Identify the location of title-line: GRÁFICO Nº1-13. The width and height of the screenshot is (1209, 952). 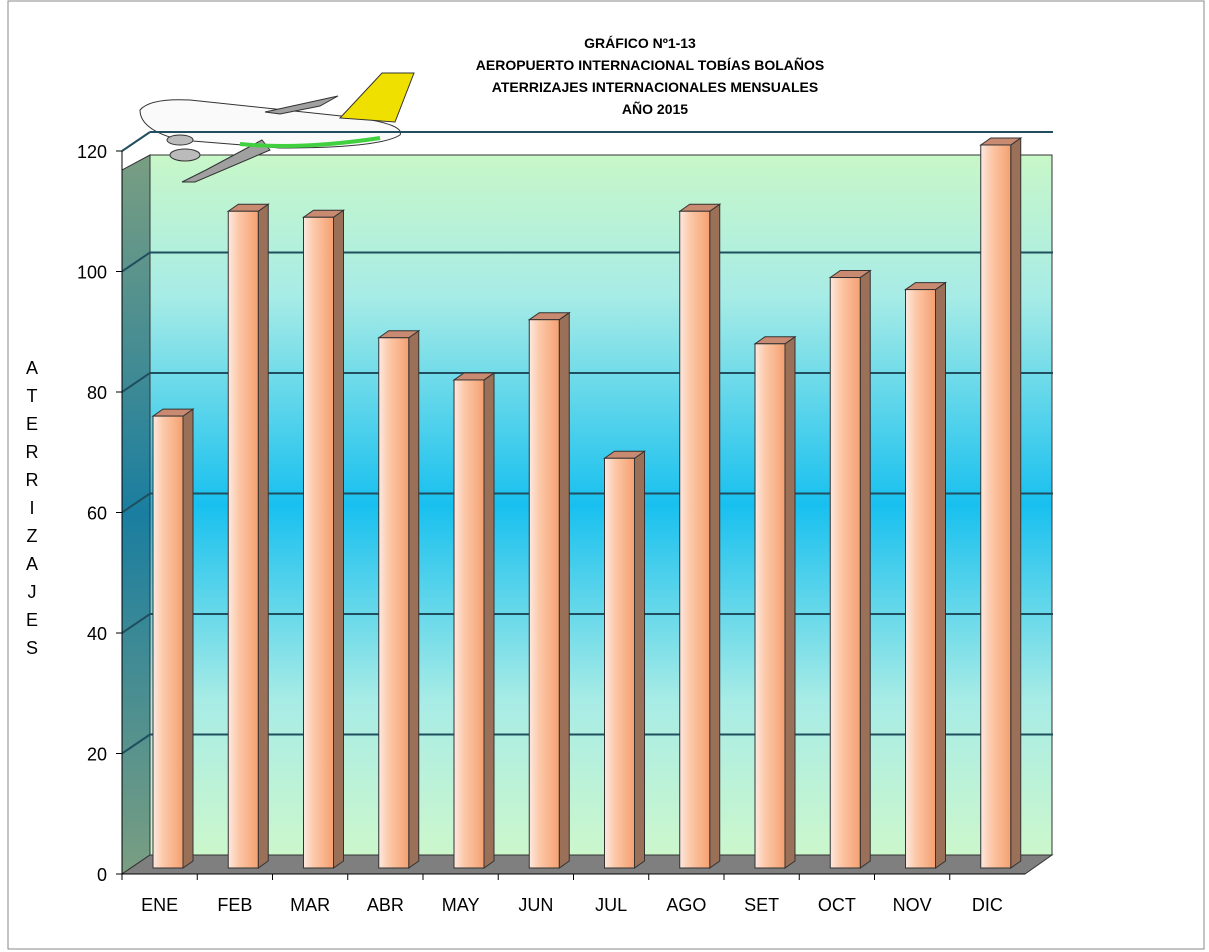
(640, 43).